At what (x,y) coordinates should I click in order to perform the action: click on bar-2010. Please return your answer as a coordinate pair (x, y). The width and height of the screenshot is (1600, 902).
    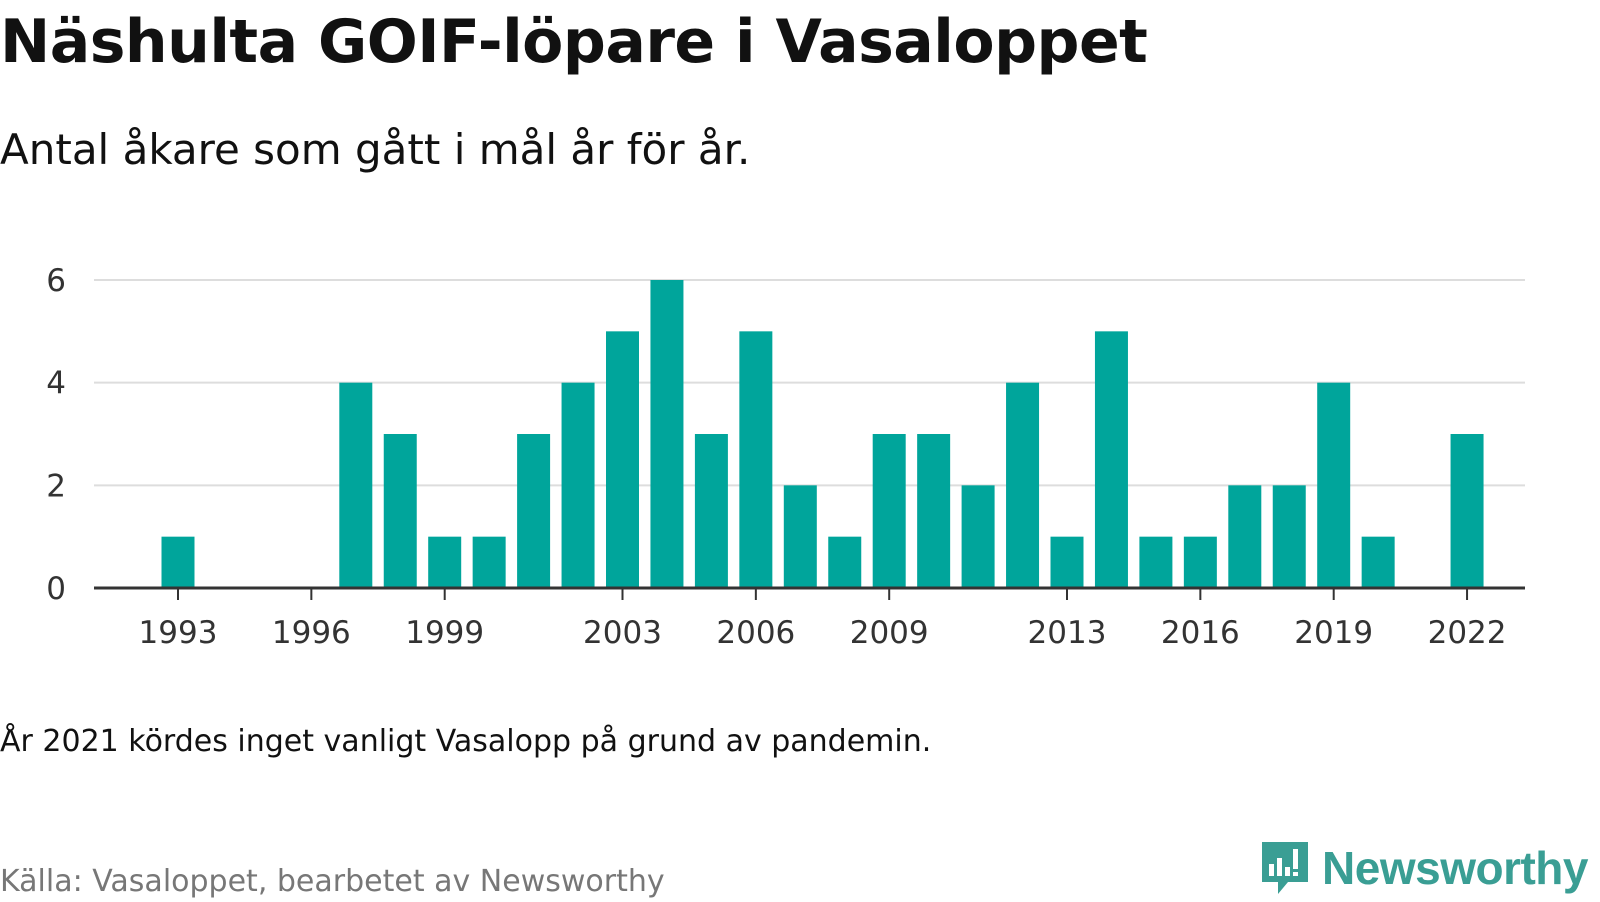
    Looking at the image, I should click on (934, 511).